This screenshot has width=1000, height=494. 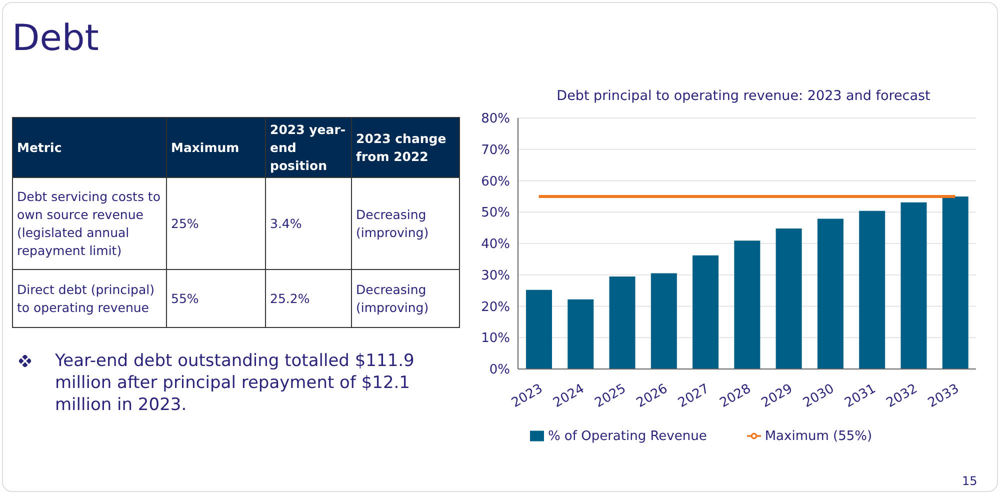 I want to click on y-tick-label: 80%, so click(x=495, y=119).